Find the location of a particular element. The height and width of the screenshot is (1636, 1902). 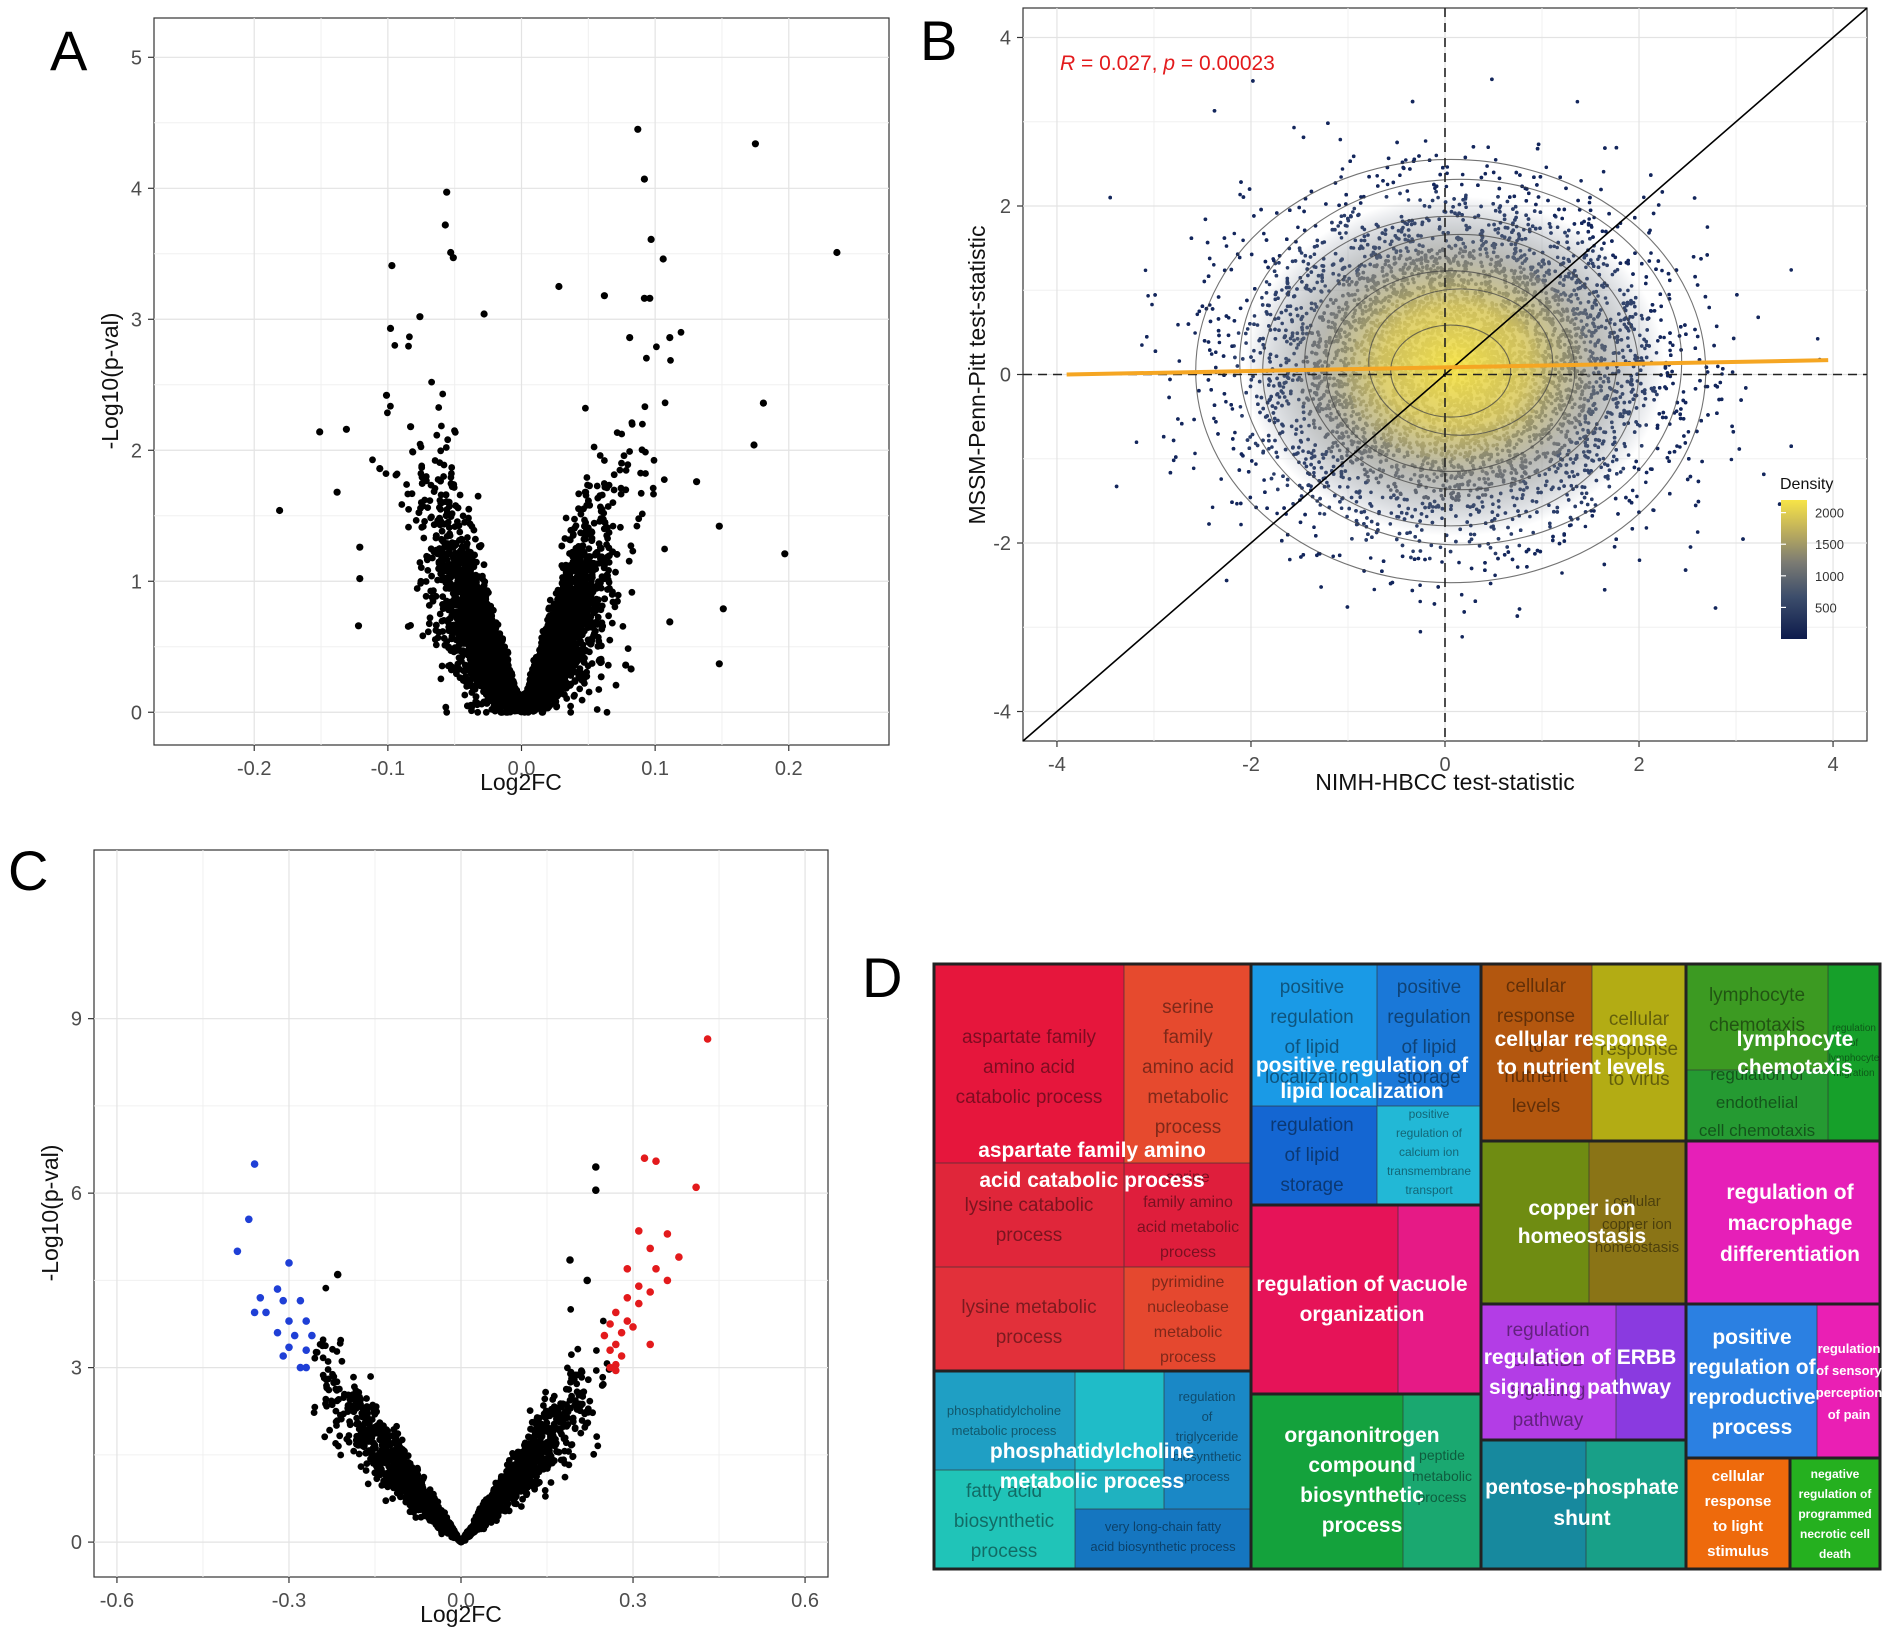

panel-a-points is located at coordinates (558, 420).